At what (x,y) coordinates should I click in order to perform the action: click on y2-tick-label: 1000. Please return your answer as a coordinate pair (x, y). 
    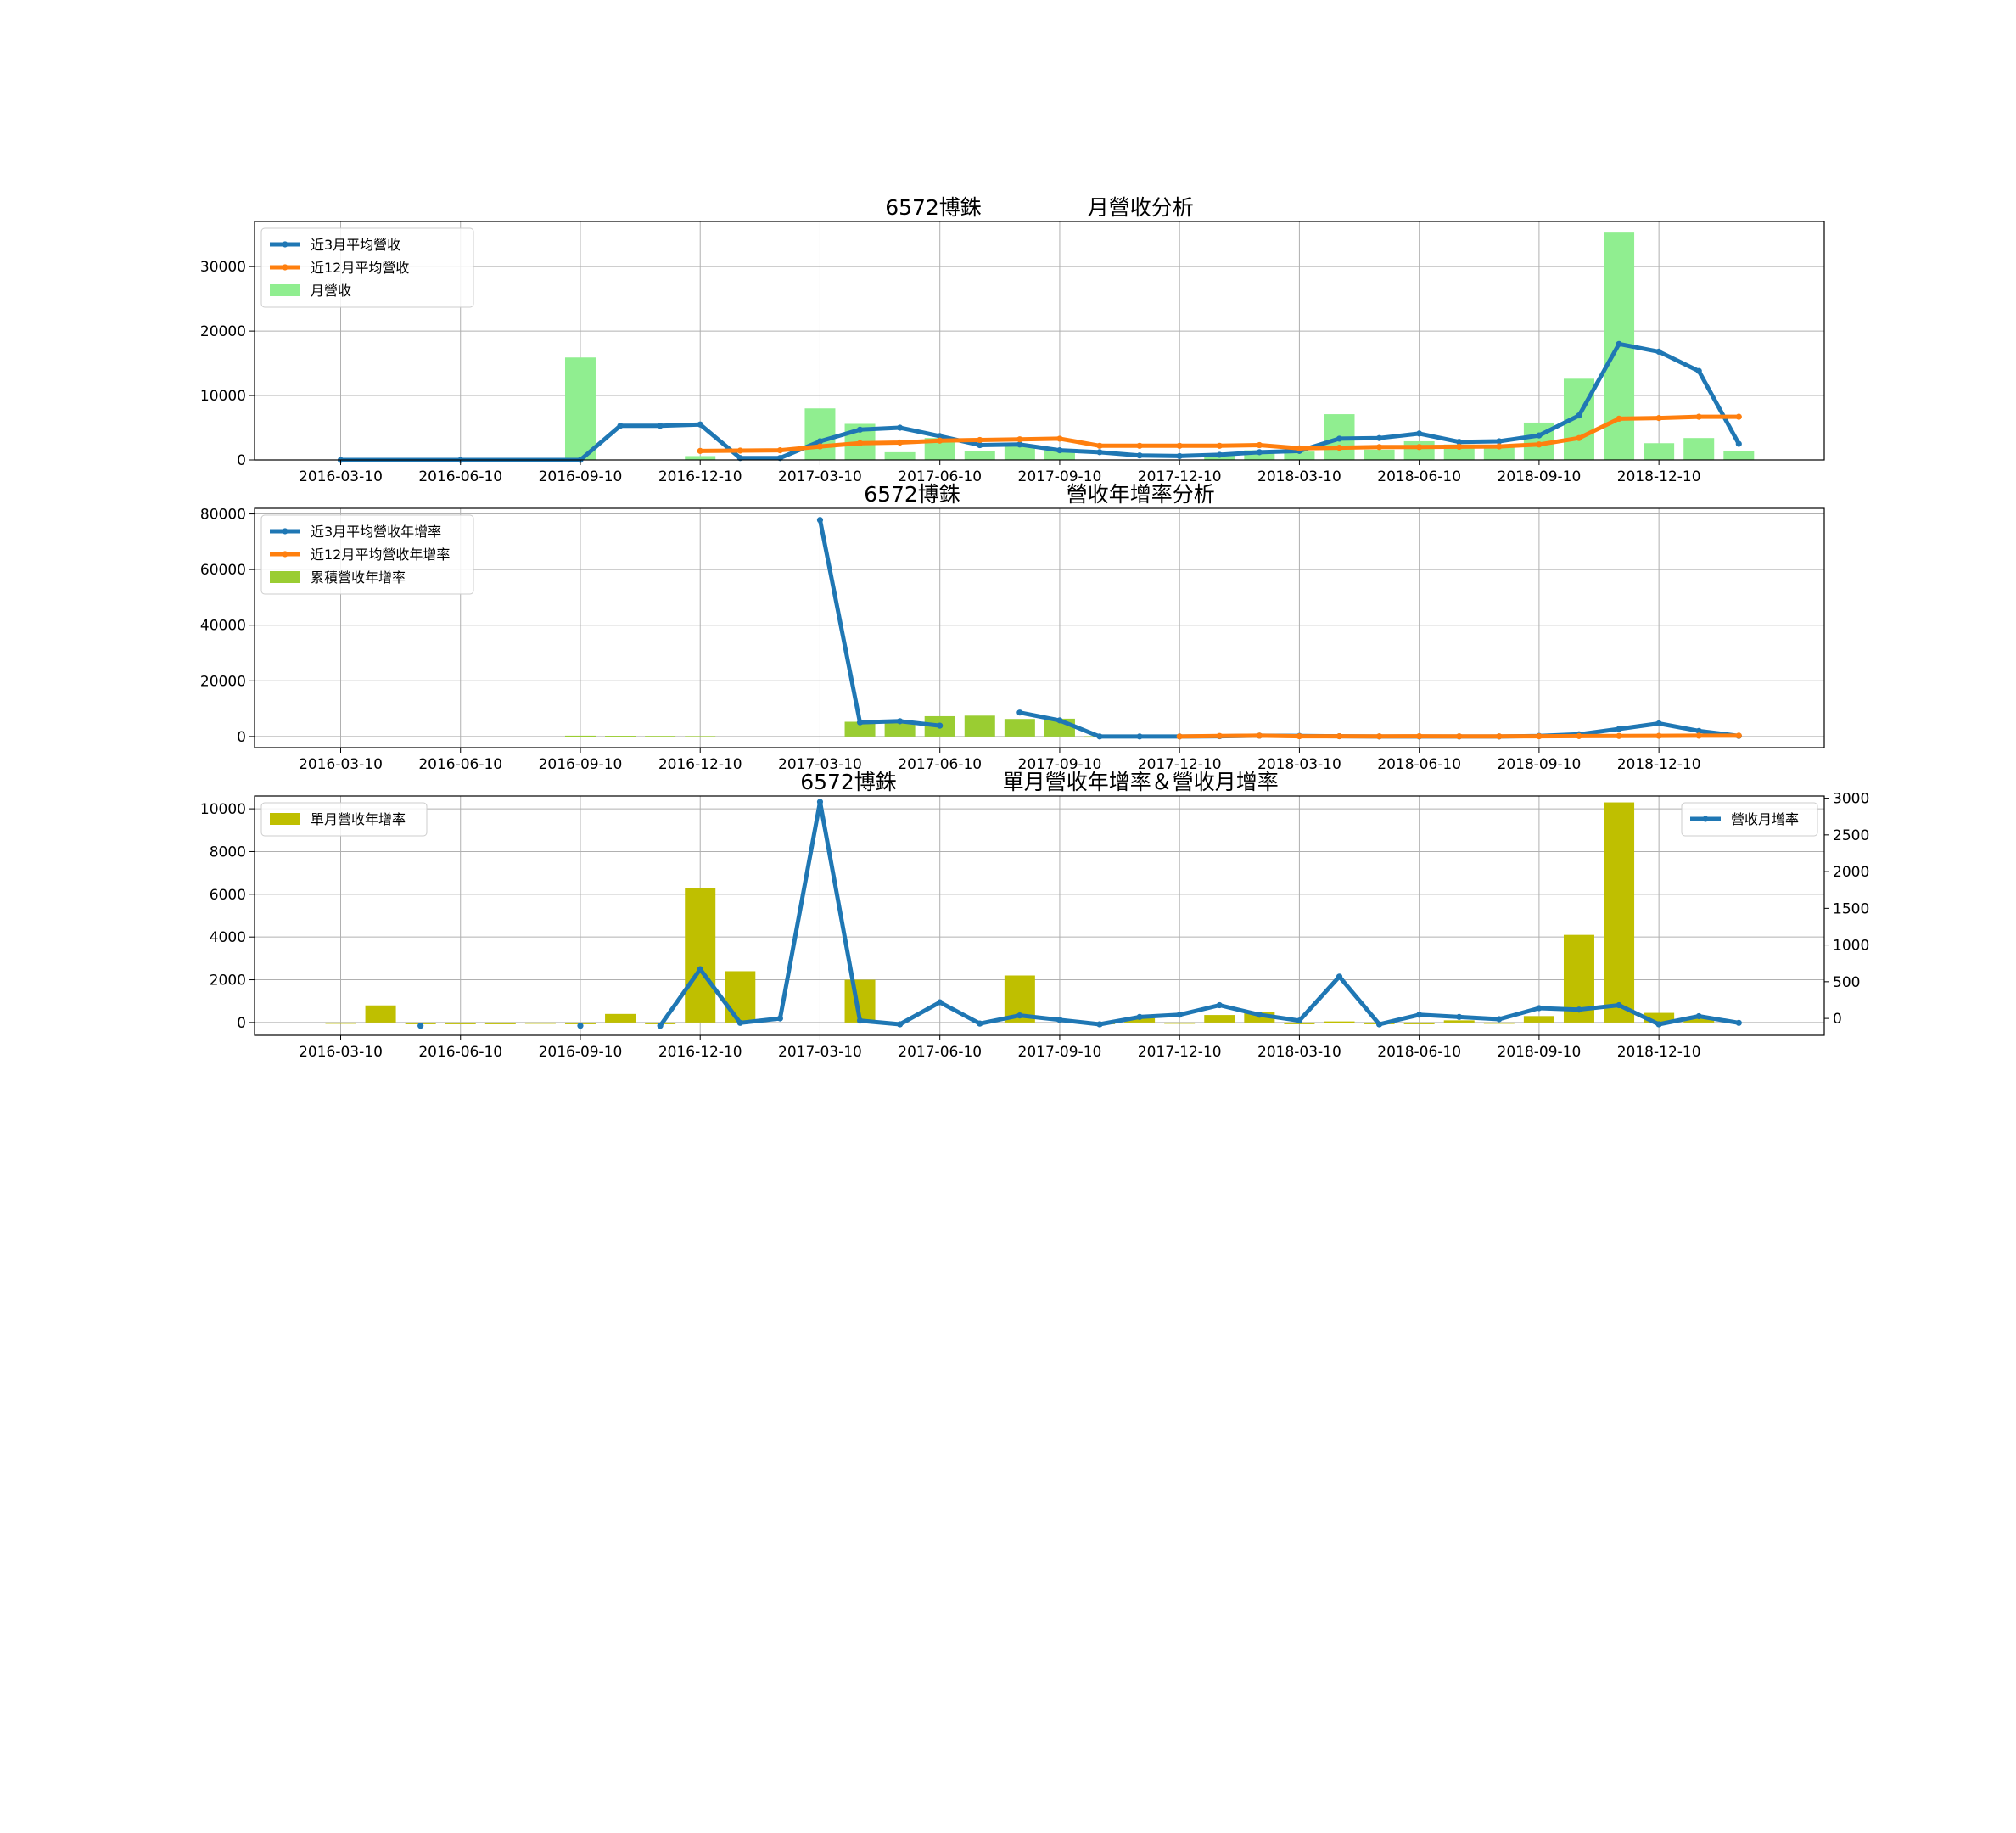
    Looking at the image, I should click on (1851, 946).